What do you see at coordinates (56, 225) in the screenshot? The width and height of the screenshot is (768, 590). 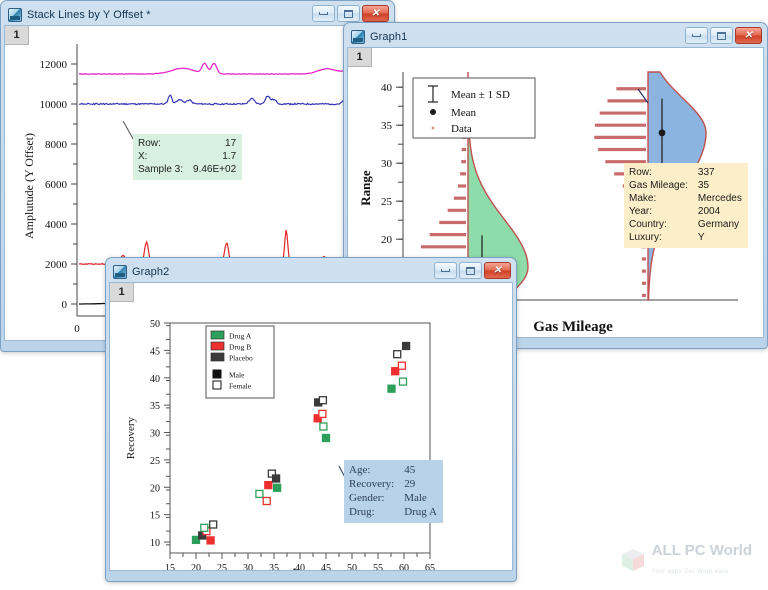 I see `y-tick-label: 4000` at bounding box center [56, 225].